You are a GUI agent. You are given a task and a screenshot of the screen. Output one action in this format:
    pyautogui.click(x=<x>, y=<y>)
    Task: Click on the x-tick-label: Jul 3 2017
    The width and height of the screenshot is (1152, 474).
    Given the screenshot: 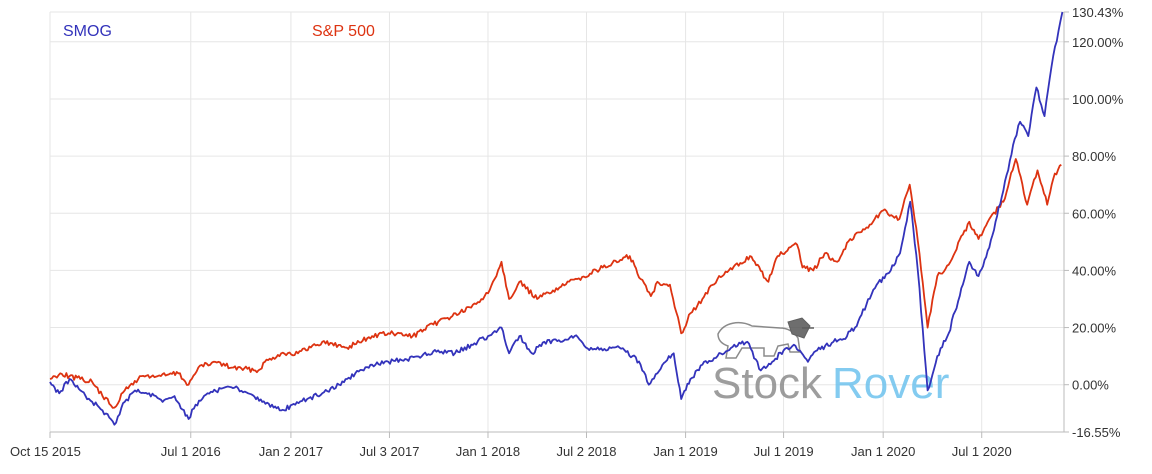 What is the action you would take?
    pyautogui.click(x=389, y=451)
    